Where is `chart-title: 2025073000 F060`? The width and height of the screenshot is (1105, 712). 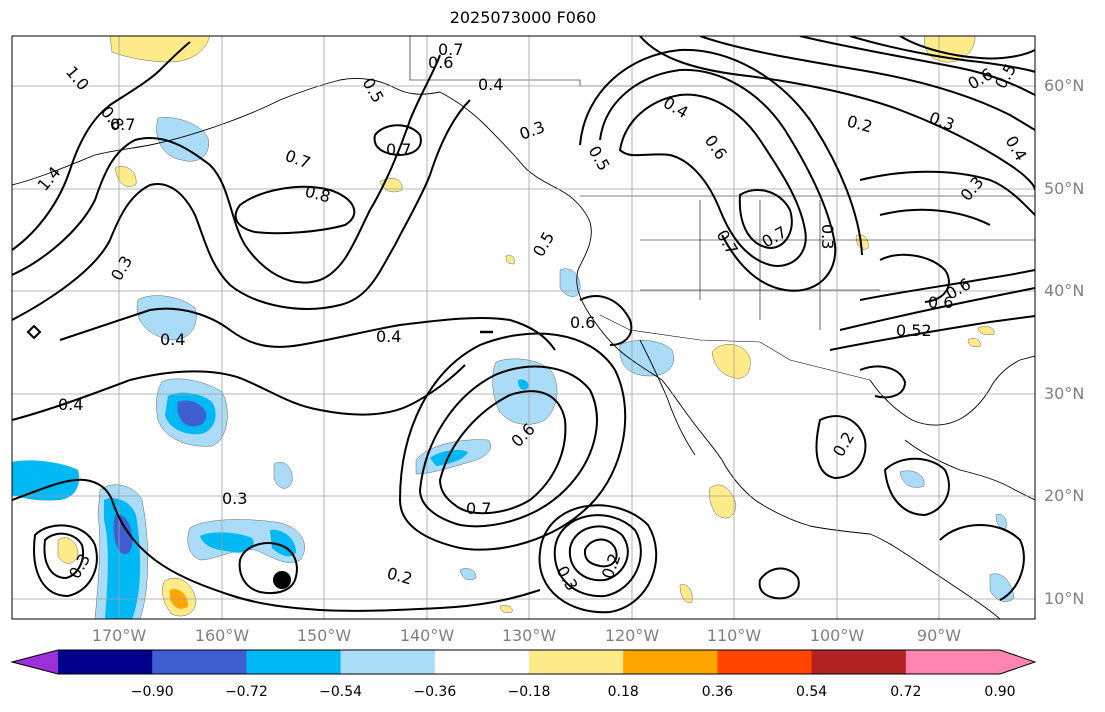 chart-title: 2025073000 F060 is located at coordinates (523, 17).